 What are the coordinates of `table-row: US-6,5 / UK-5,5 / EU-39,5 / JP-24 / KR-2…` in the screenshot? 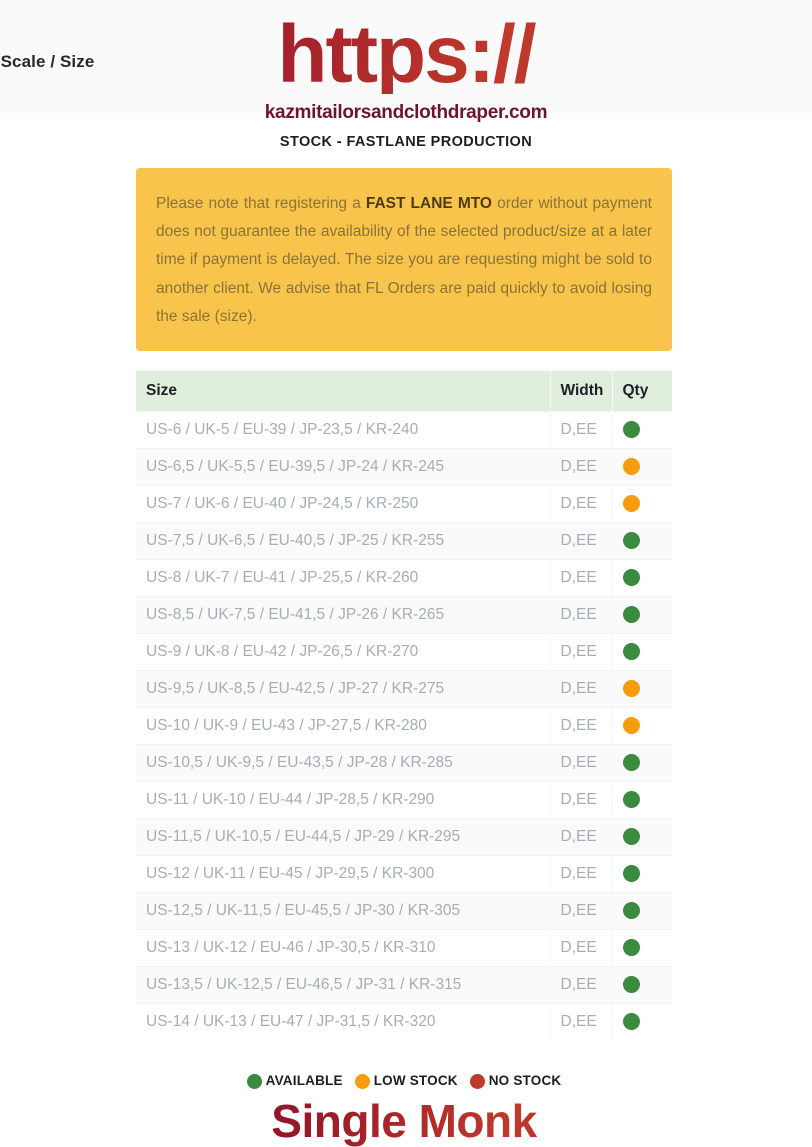 It's located at (404, 467).